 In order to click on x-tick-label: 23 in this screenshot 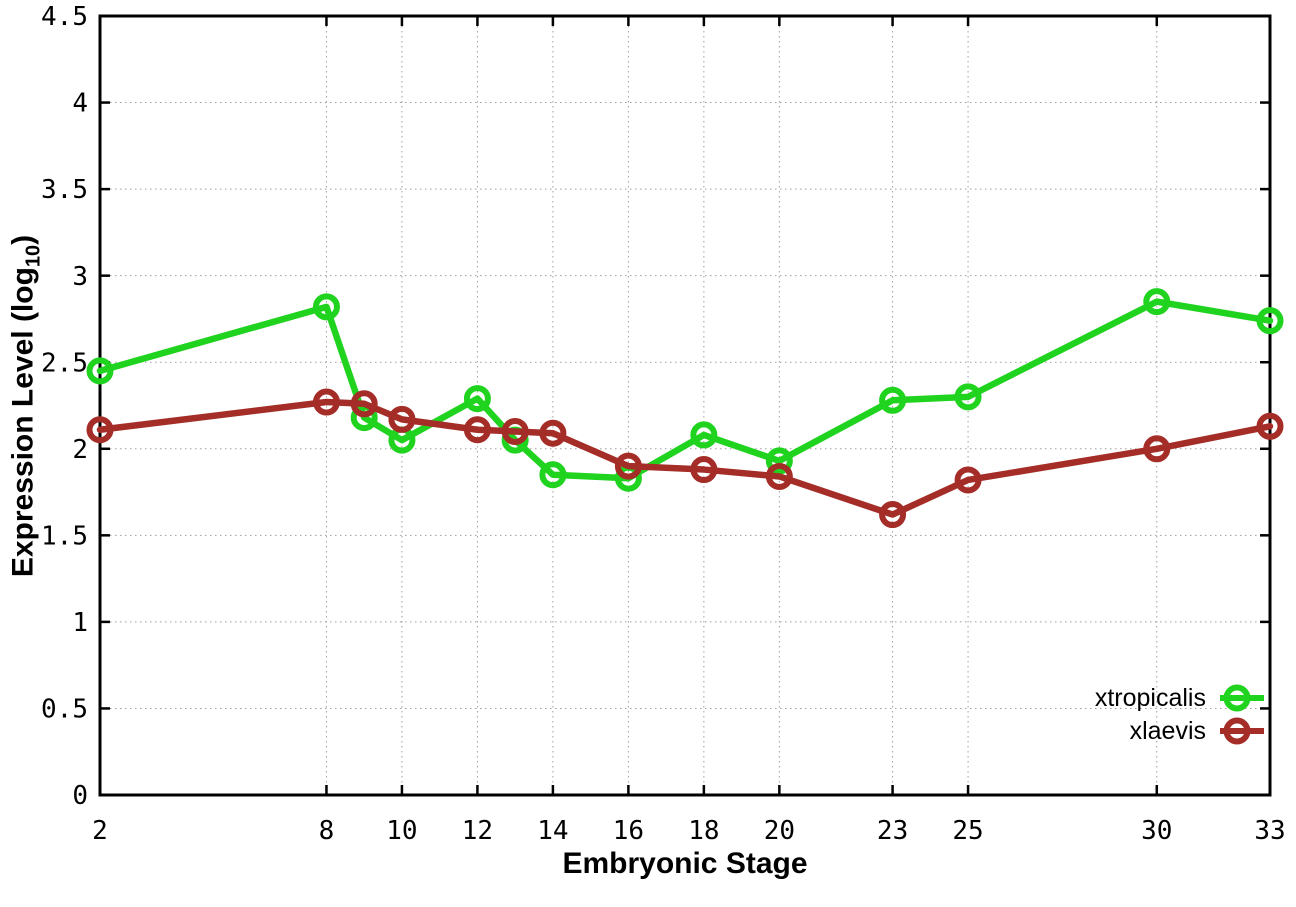, I will do `click(892, 831)`.